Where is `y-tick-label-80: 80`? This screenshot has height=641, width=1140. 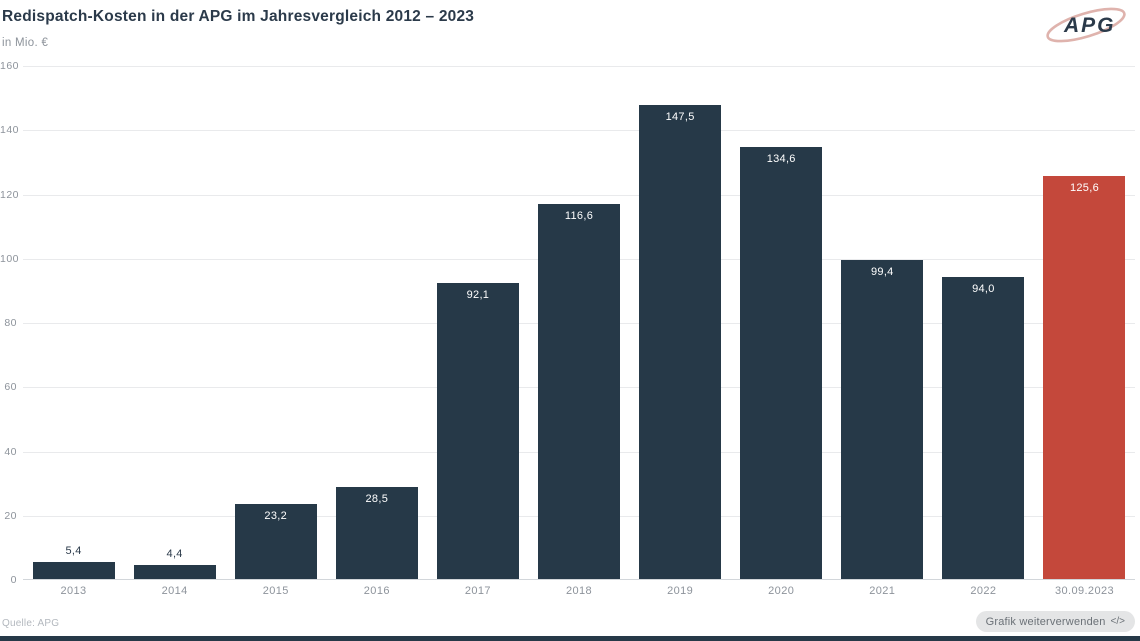 y-tick-label-80: 80 is located at coordinates (10, 323).